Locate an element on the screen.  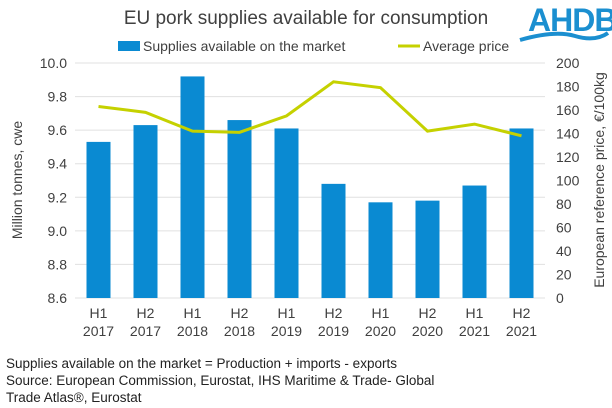
y2-tick-label: 0 is located at coordinates (560, 298).